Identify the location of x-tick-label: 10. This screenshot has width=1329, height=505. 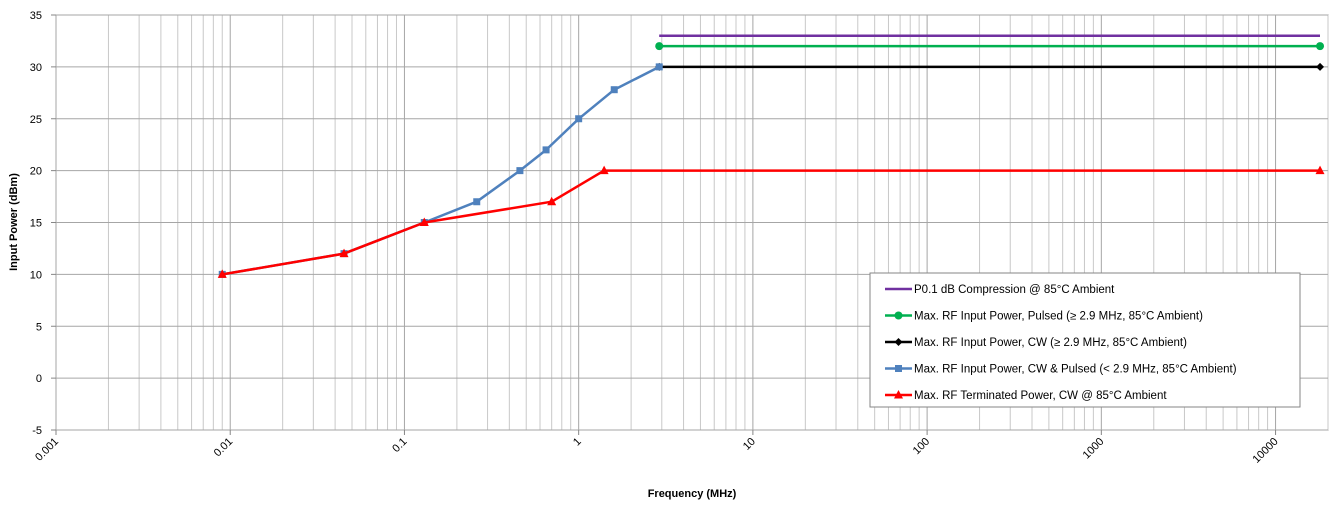
(749, 444).